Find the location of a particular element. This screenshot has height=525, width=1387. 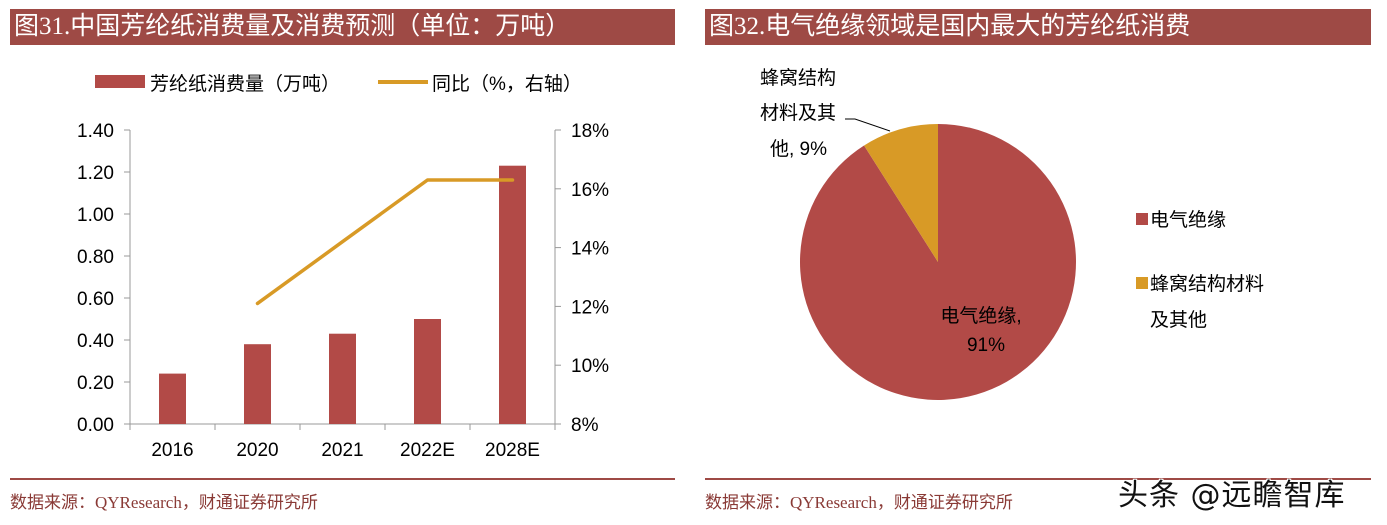

y2-tick-label: 8% is located at coordinates (585, 425).